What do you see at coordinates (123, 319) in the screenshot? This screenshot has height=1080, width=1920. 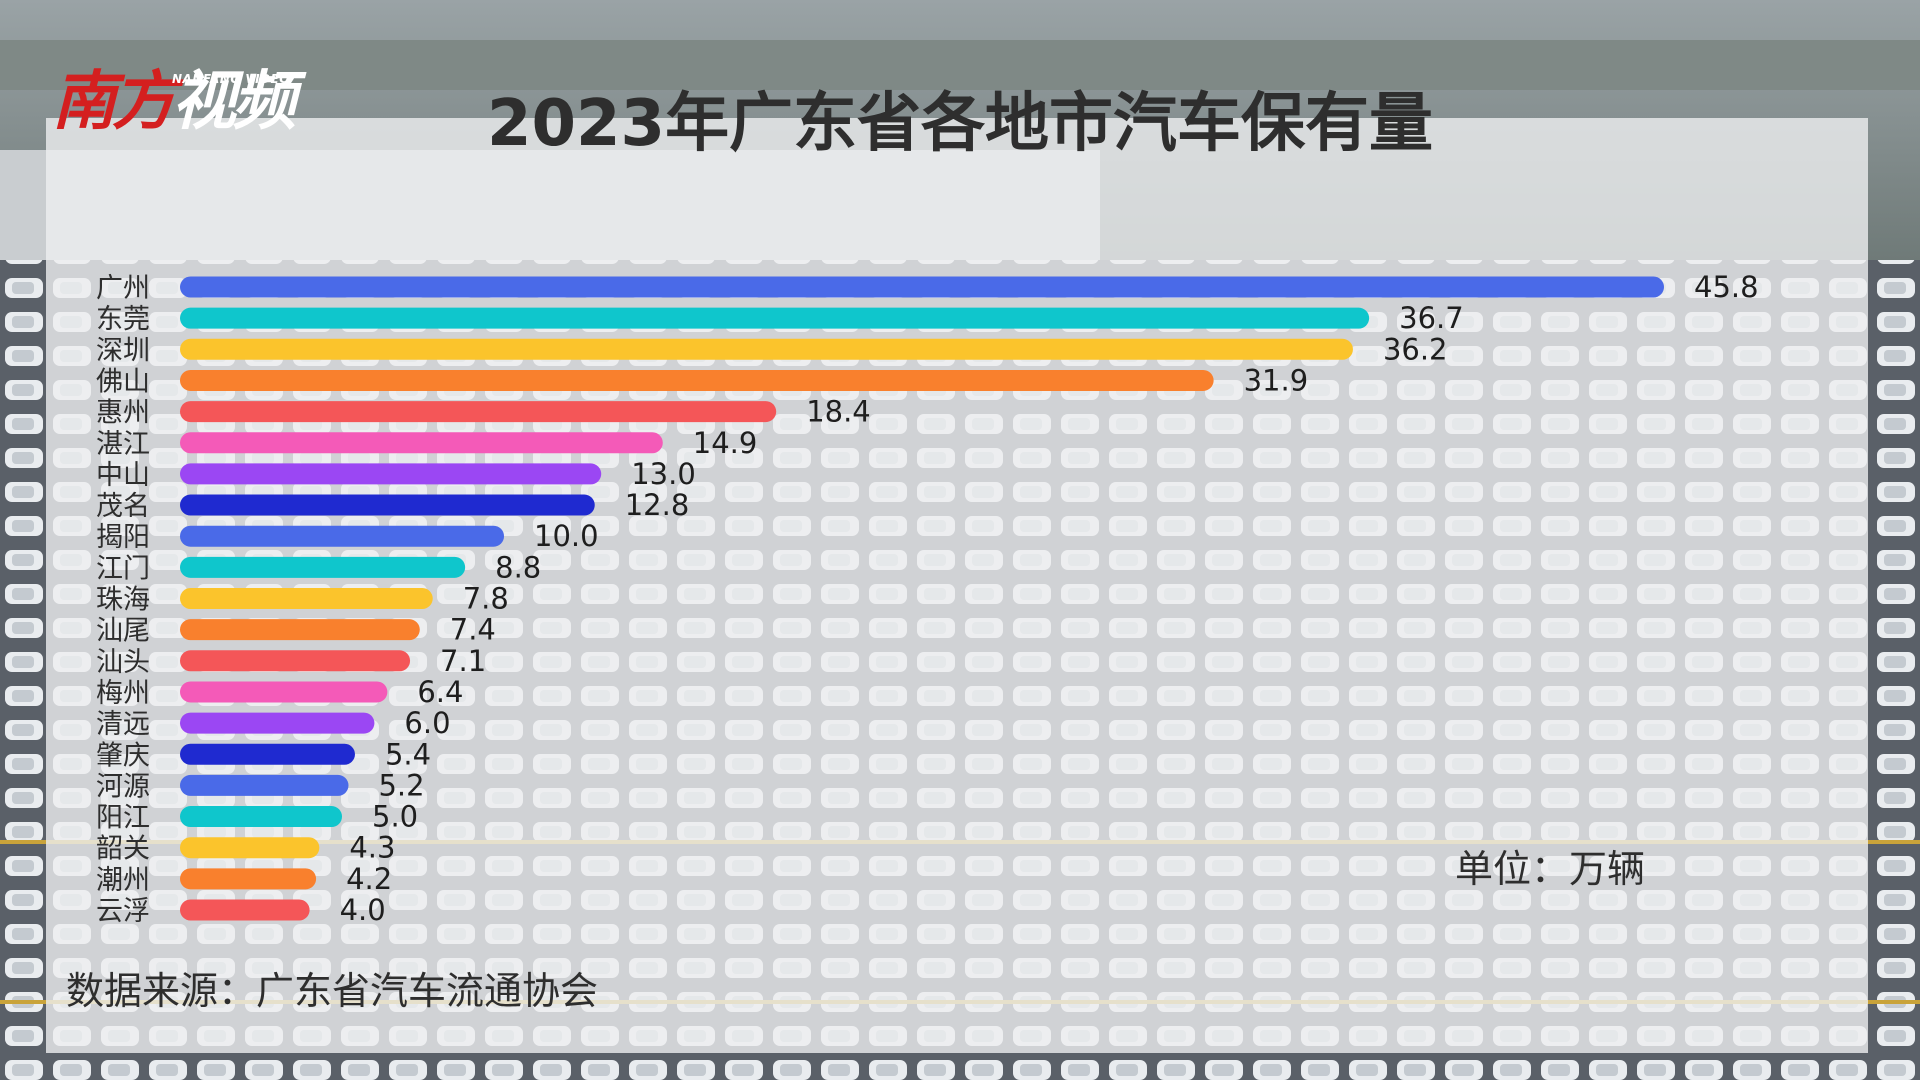 I see `category-label: 东莞` at bounding box center [123, 319].